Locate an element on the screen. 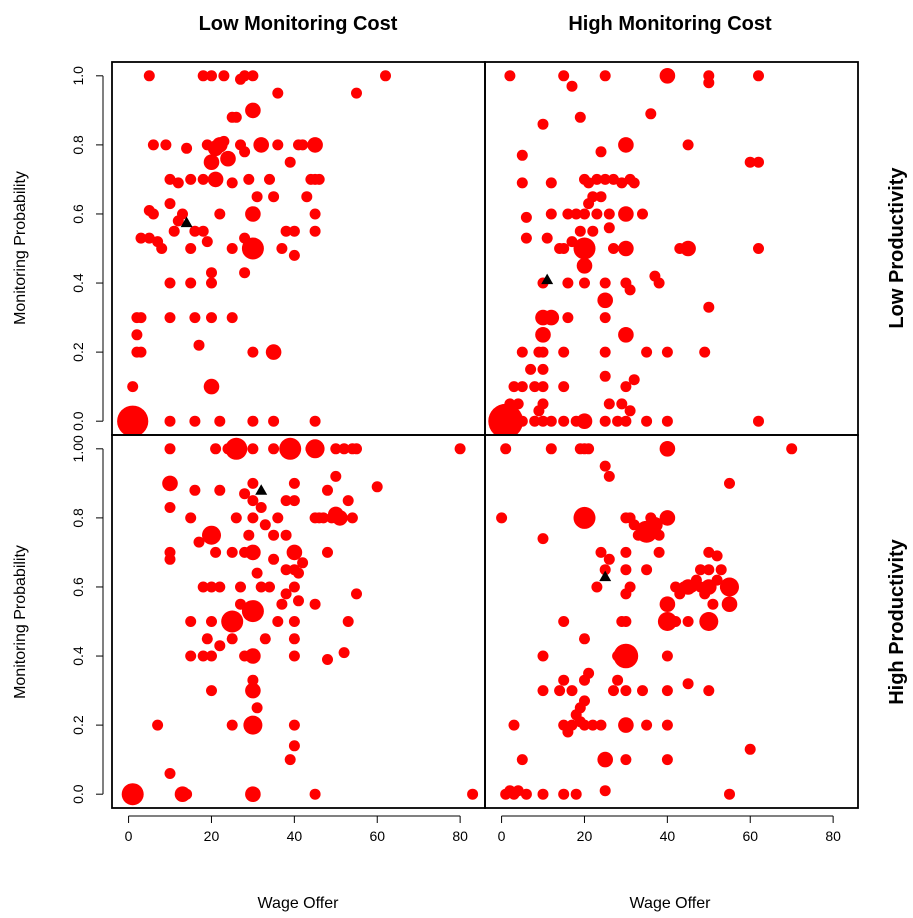  row-title-low-productivity: Low Productivity is located at coordinates (897, 248).